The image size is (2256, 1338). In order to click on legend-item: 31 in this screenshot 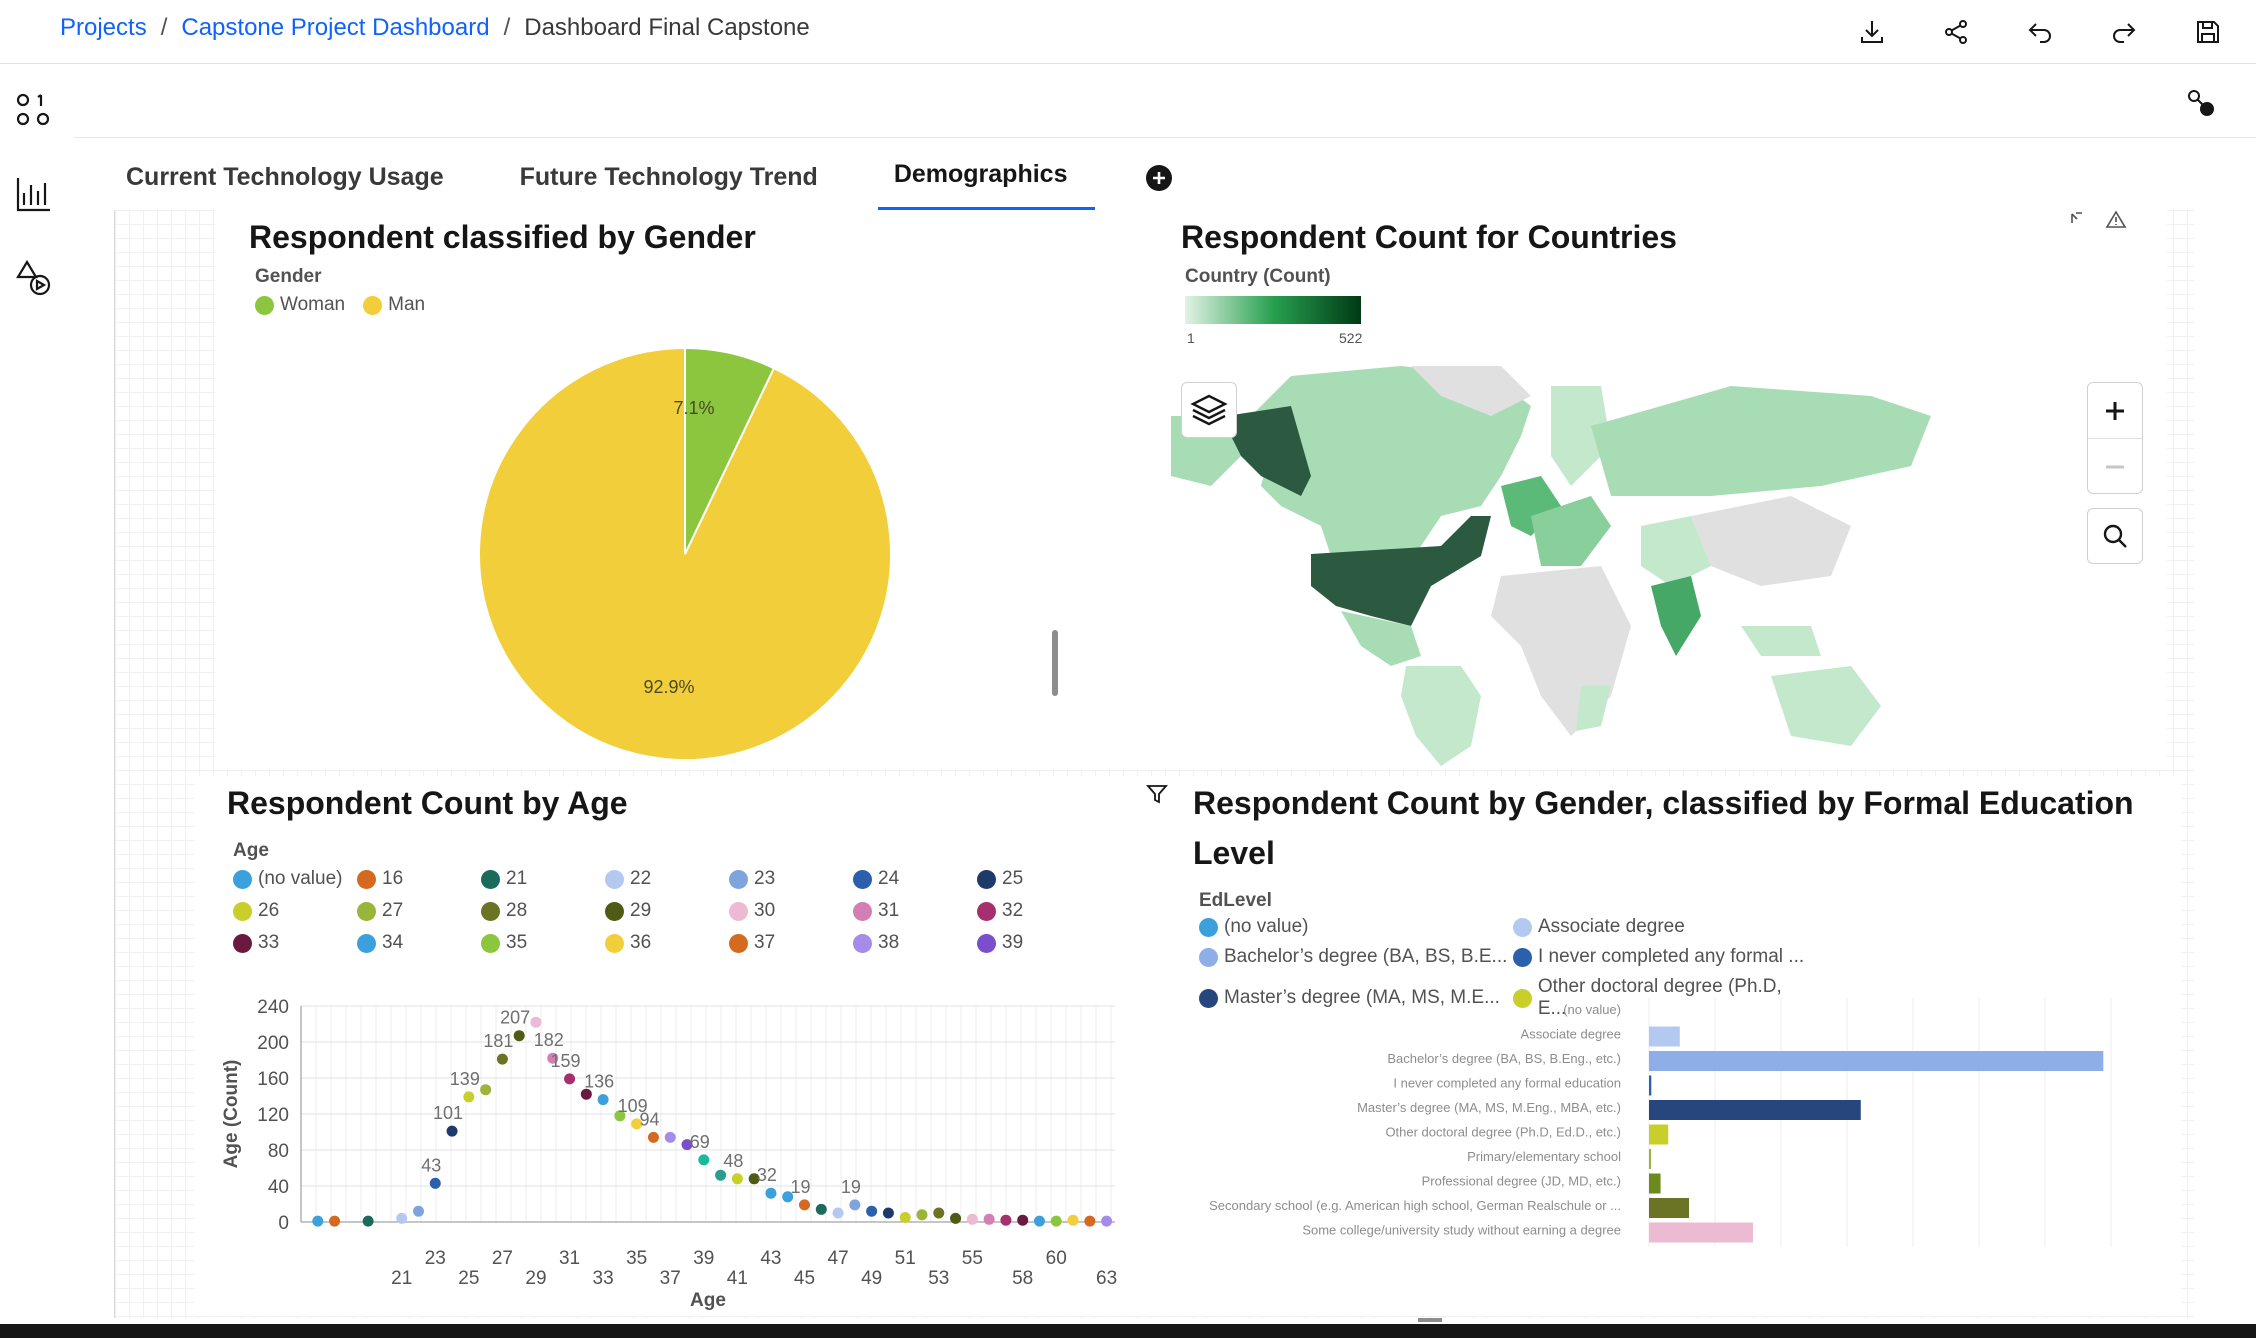, I will do `click(876, 911)`.